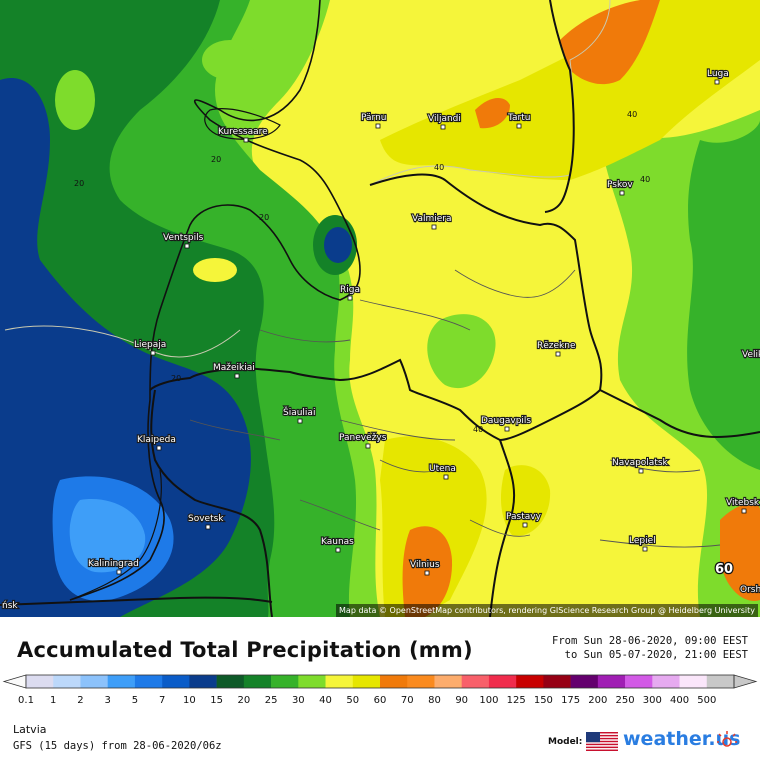  Describe the element at coordinates (640, 465) in the screenshot. I see `city-navapolatsk: Navapolatsk` at that location.